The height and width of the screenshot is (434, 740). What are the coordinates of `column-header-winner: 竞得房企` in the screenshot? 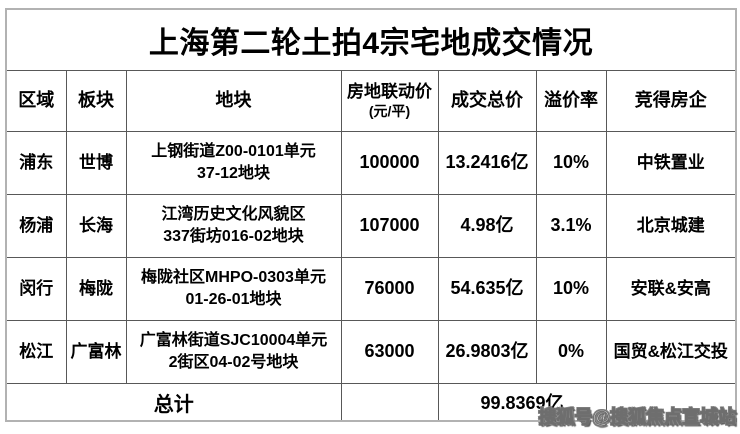 It's located at (671, 101).